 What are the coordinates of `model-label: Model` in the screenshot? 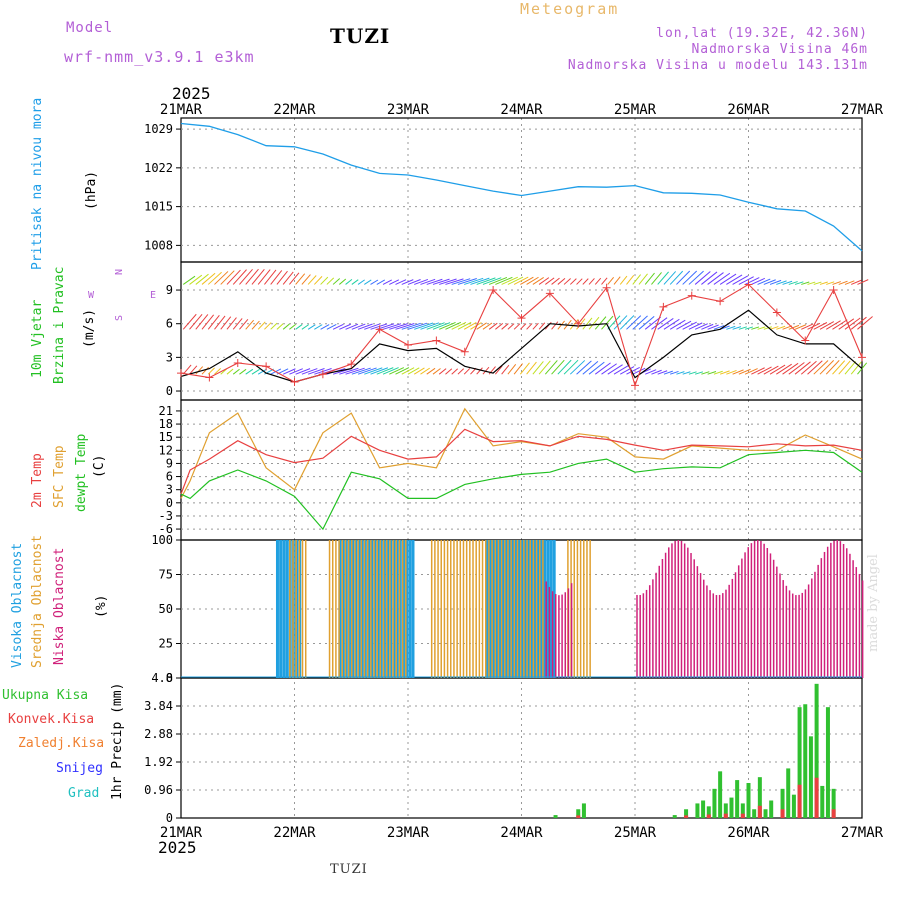 It's located at (90, 28).